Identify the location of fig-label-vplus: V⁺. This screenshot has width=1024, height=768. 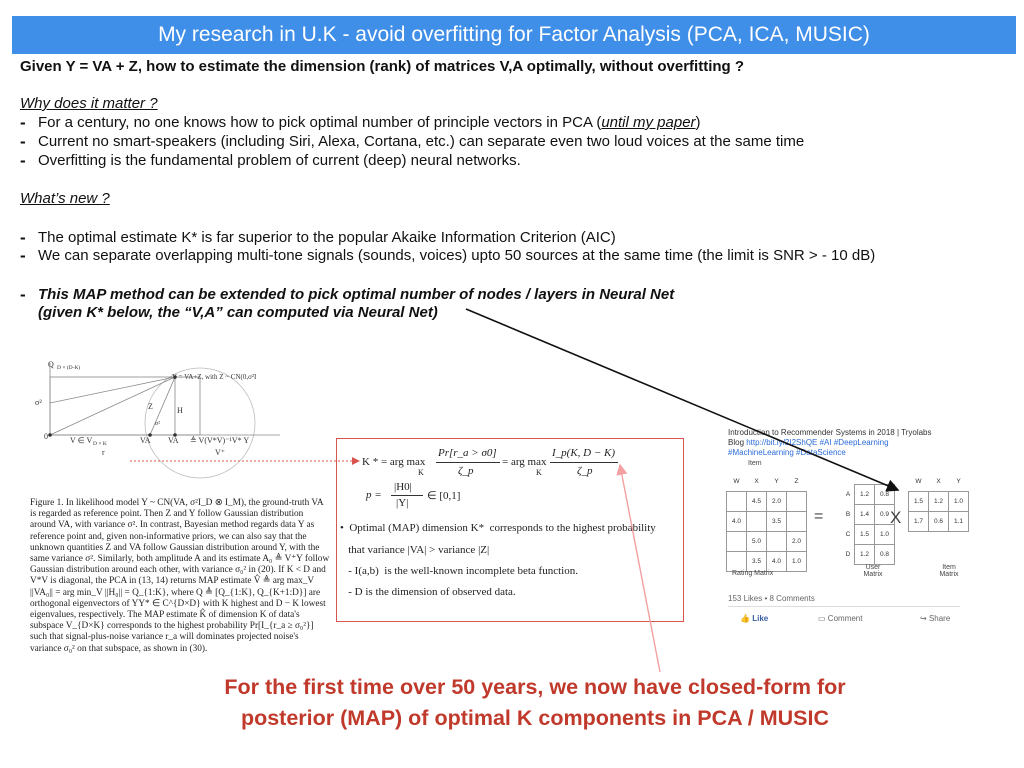
(220, 452).